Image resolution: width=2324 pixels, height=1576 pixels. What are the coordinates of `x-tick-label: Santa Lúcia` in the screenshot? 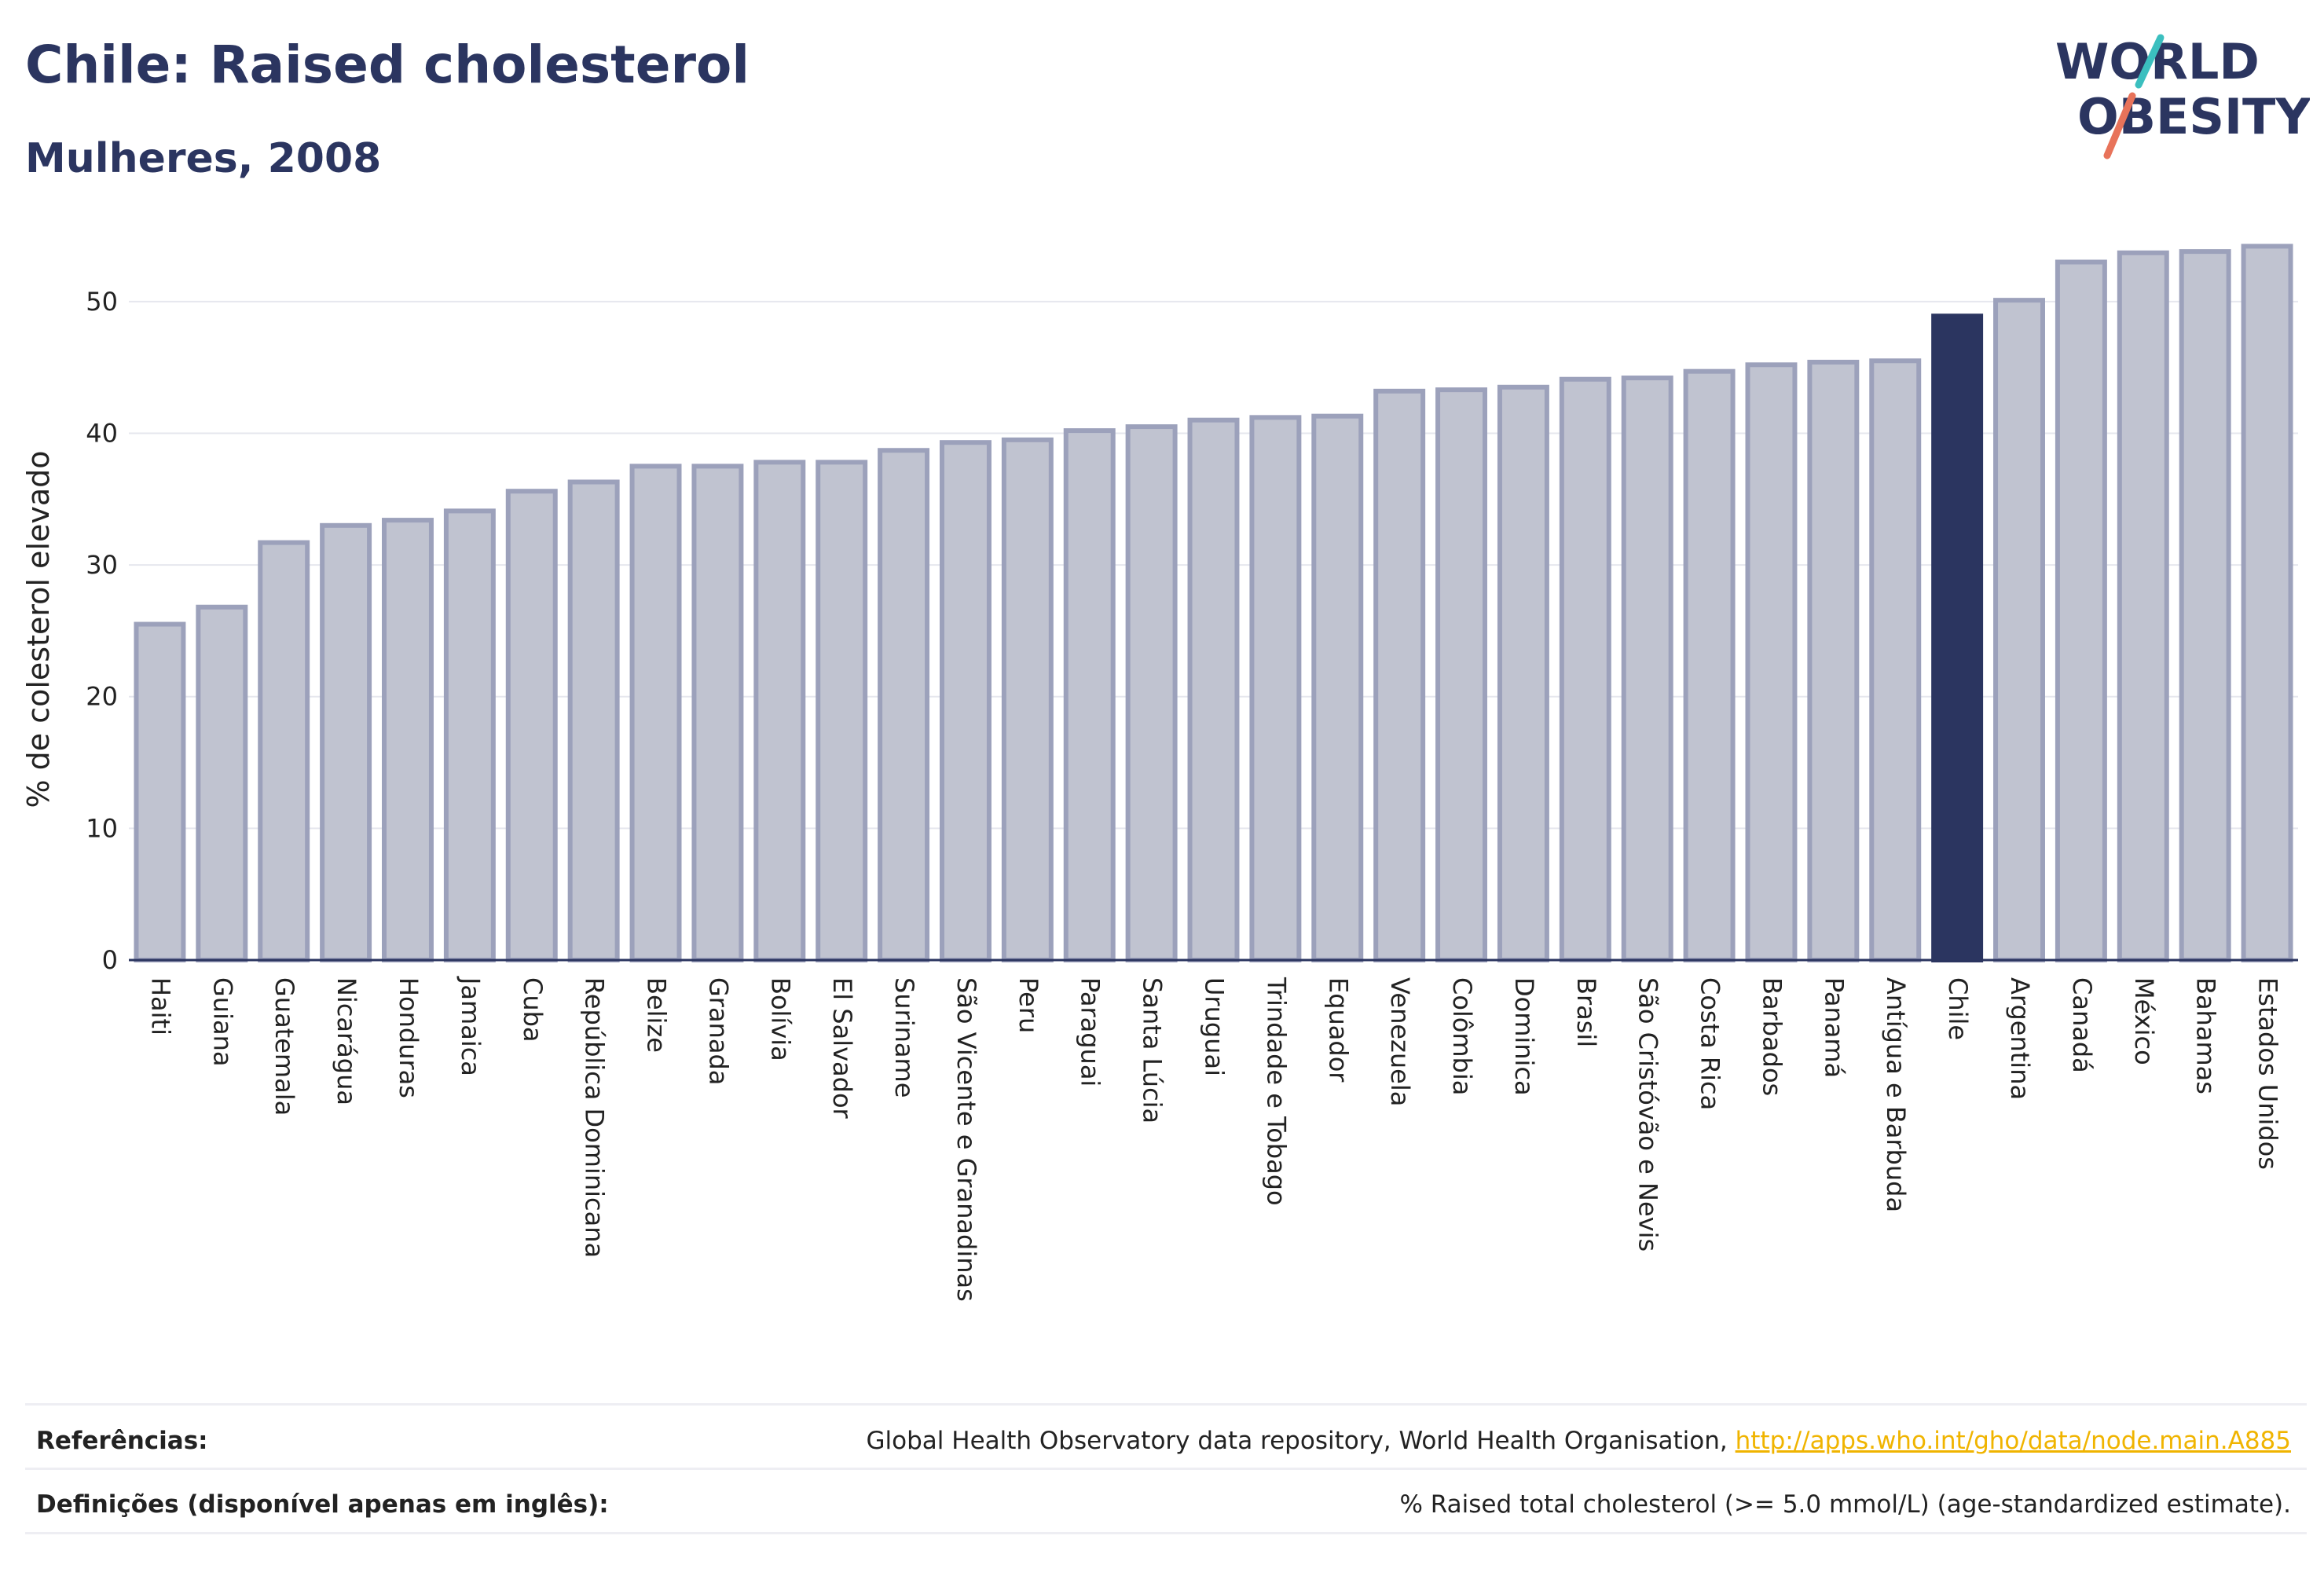 It's located at (1152, 1050).